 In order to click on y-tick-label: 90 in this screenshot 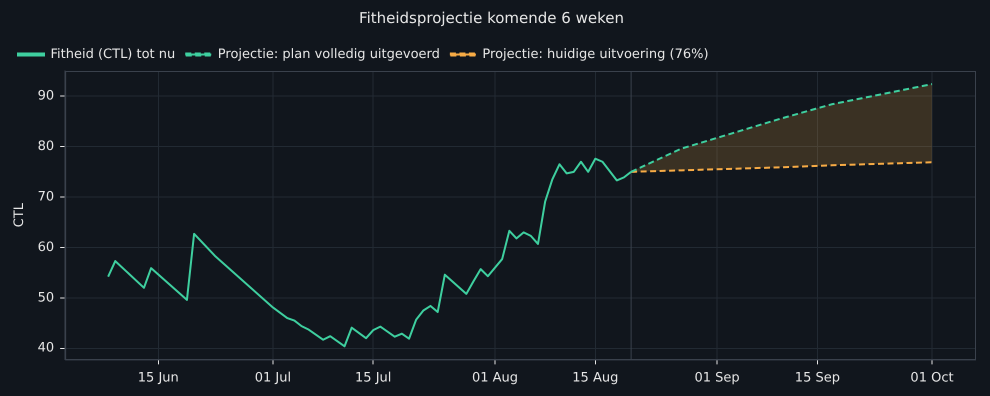, I will do `click(46, 96)`.